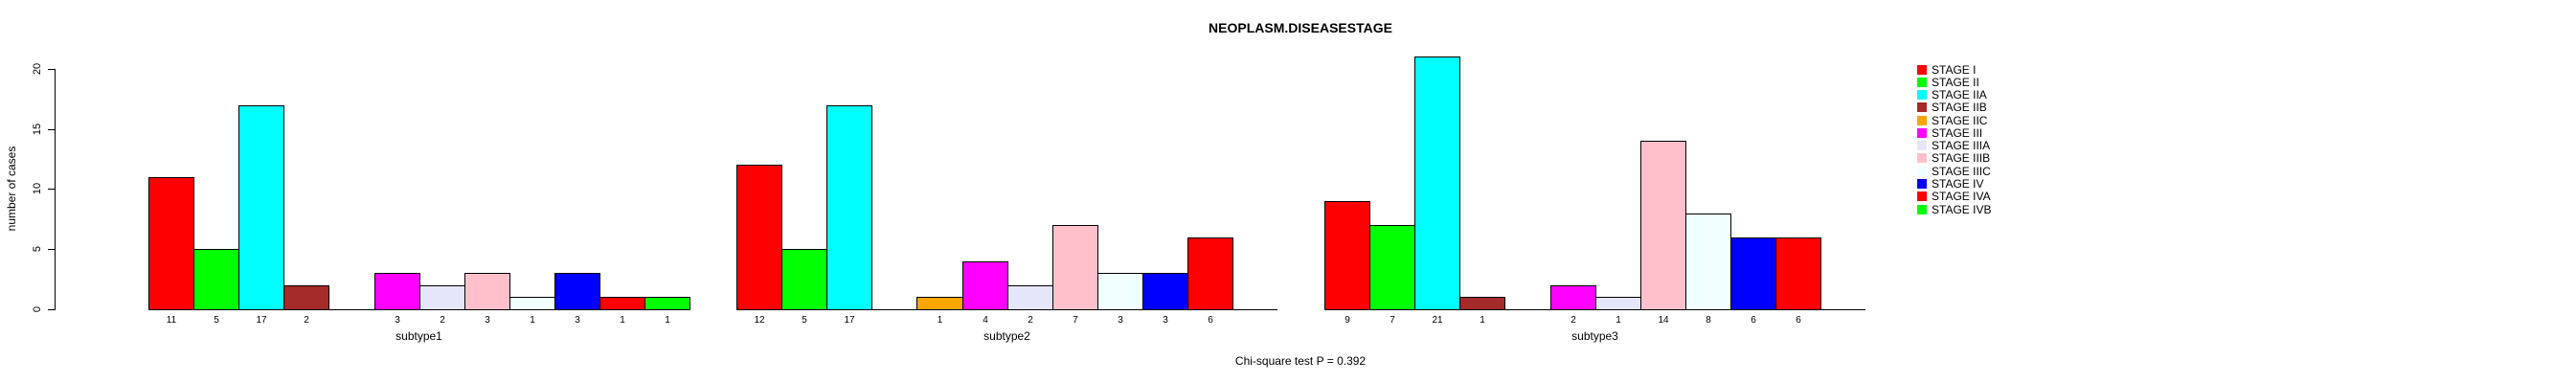 This screenshot has width=2576, height=383. What do you see at coordinates (1960, 120) in the screenshot?
I see `legend-label: STAGE IIC` at bounding box center [1960, 120].